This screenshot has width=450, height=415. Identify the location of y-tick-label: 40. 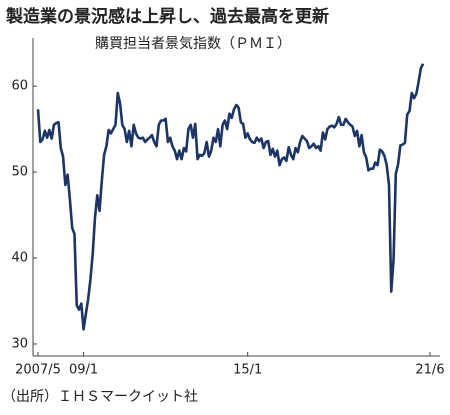
(19, 258).